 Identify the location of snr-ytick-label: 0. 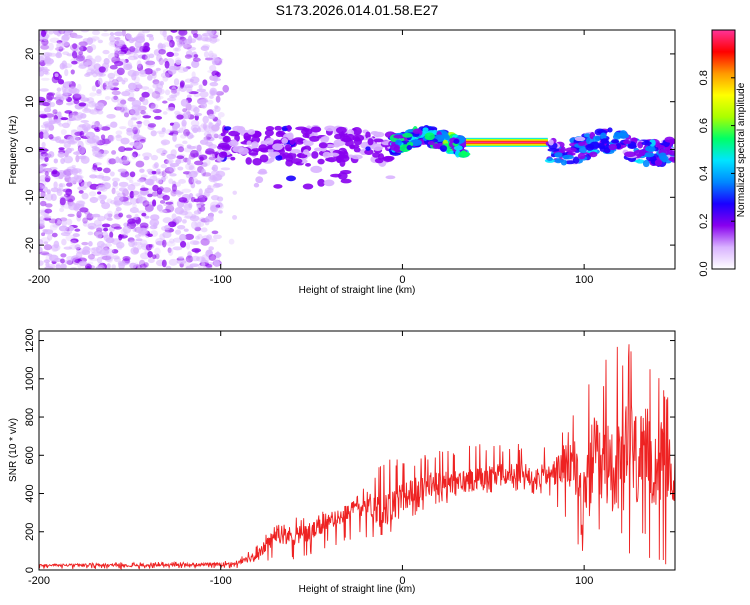
(30, 570).